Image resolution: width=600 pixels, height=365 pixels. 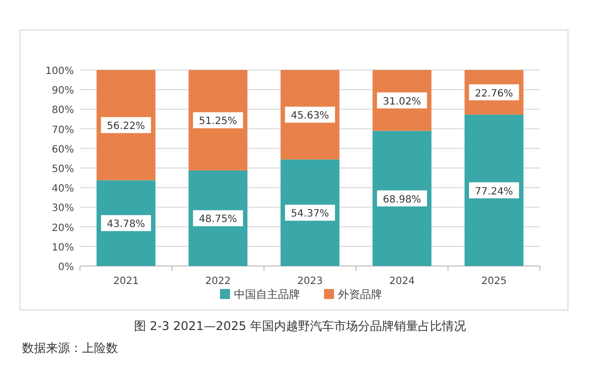 I want to click on data-label: 68.98%, so click(x=402, y=200).